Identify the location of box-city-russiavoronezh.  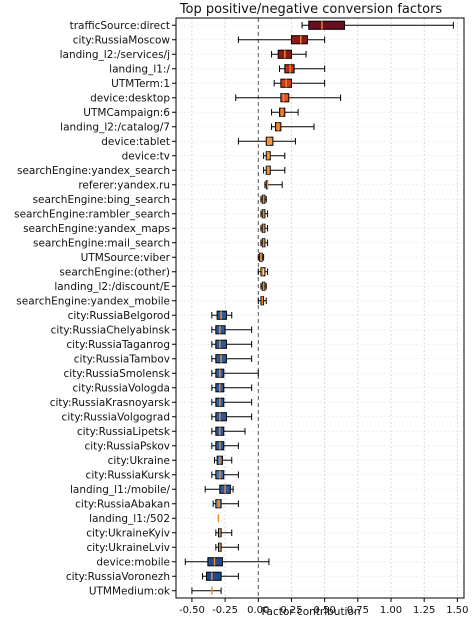
(220, 576).